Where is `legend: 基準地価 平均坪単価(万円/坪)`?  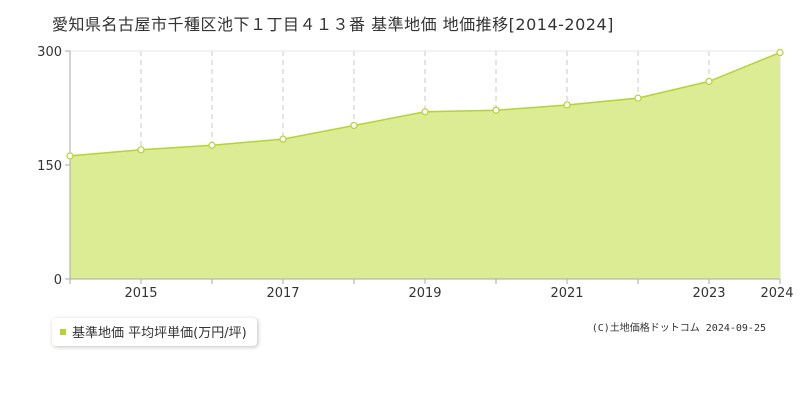
legend: 基準地価 平均坪単価(万円/坪) is located at coordinates (154, 332).